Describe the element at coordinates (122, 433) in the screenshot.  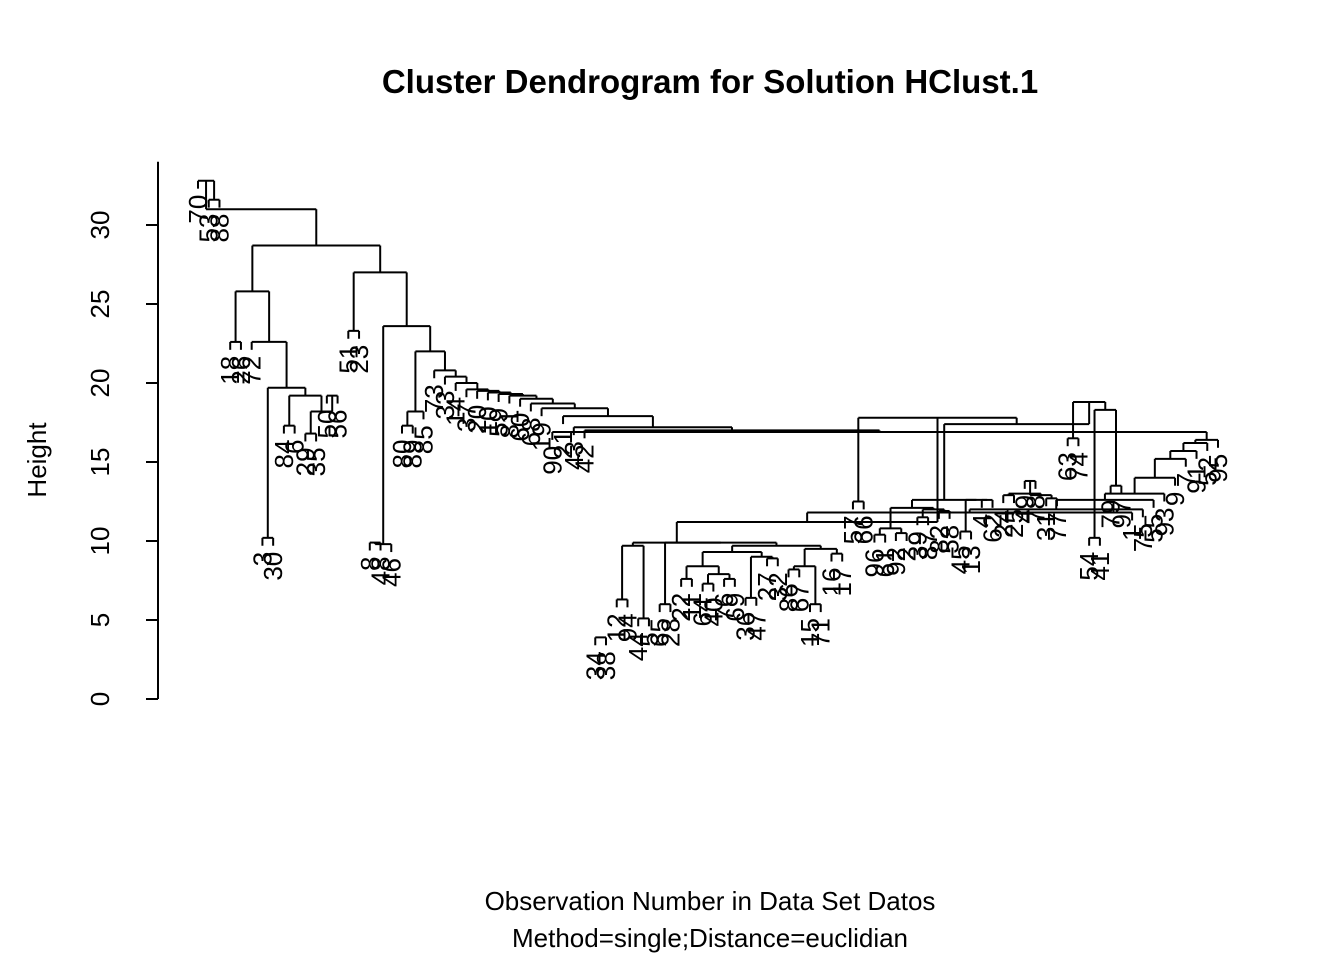
I see `y-axis: 0 5 10 15 20 25 30` at that location.